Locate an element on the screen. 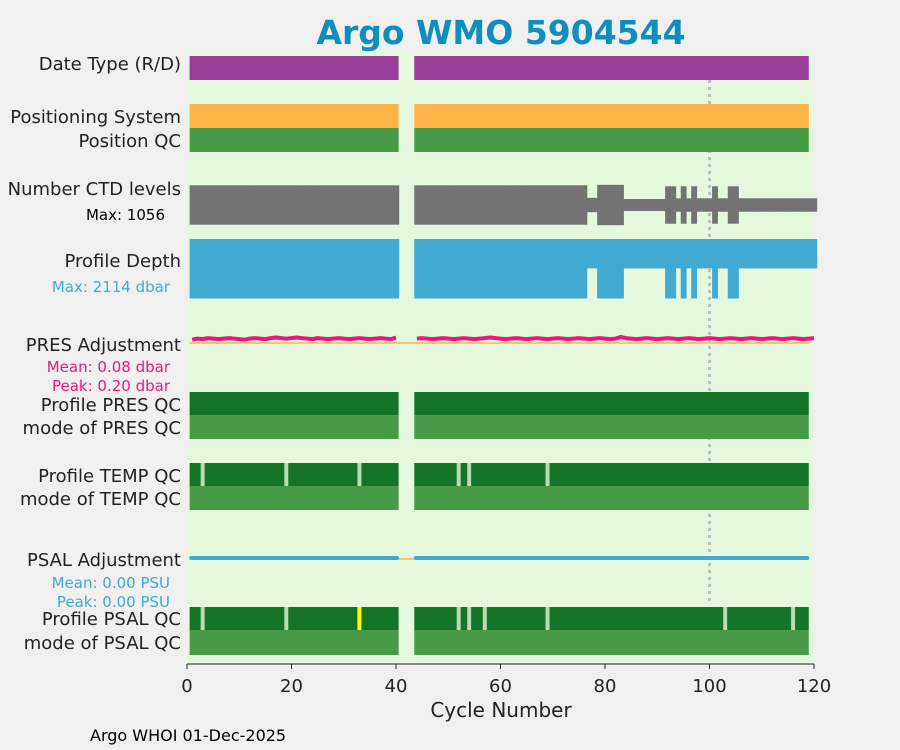 The width and height of the screenshot is (900, 750). label-position-qc: Position QC is located at coordinates (129, 141).